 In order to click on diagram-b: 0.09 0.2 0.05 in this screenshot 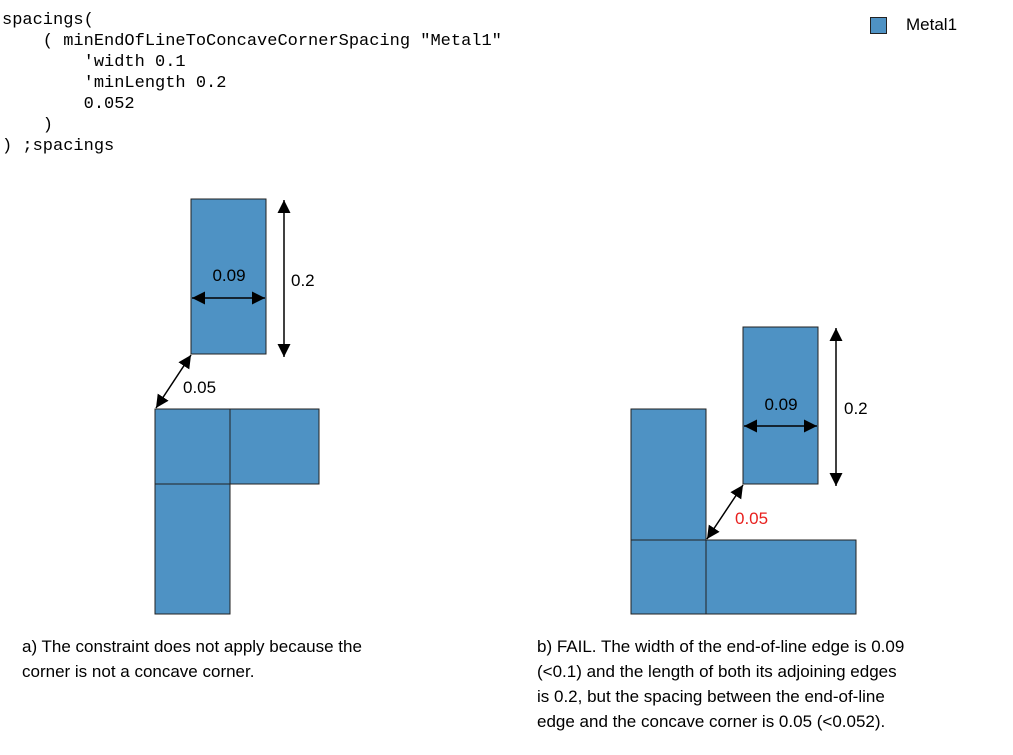, I will do `click(749, 470)`.